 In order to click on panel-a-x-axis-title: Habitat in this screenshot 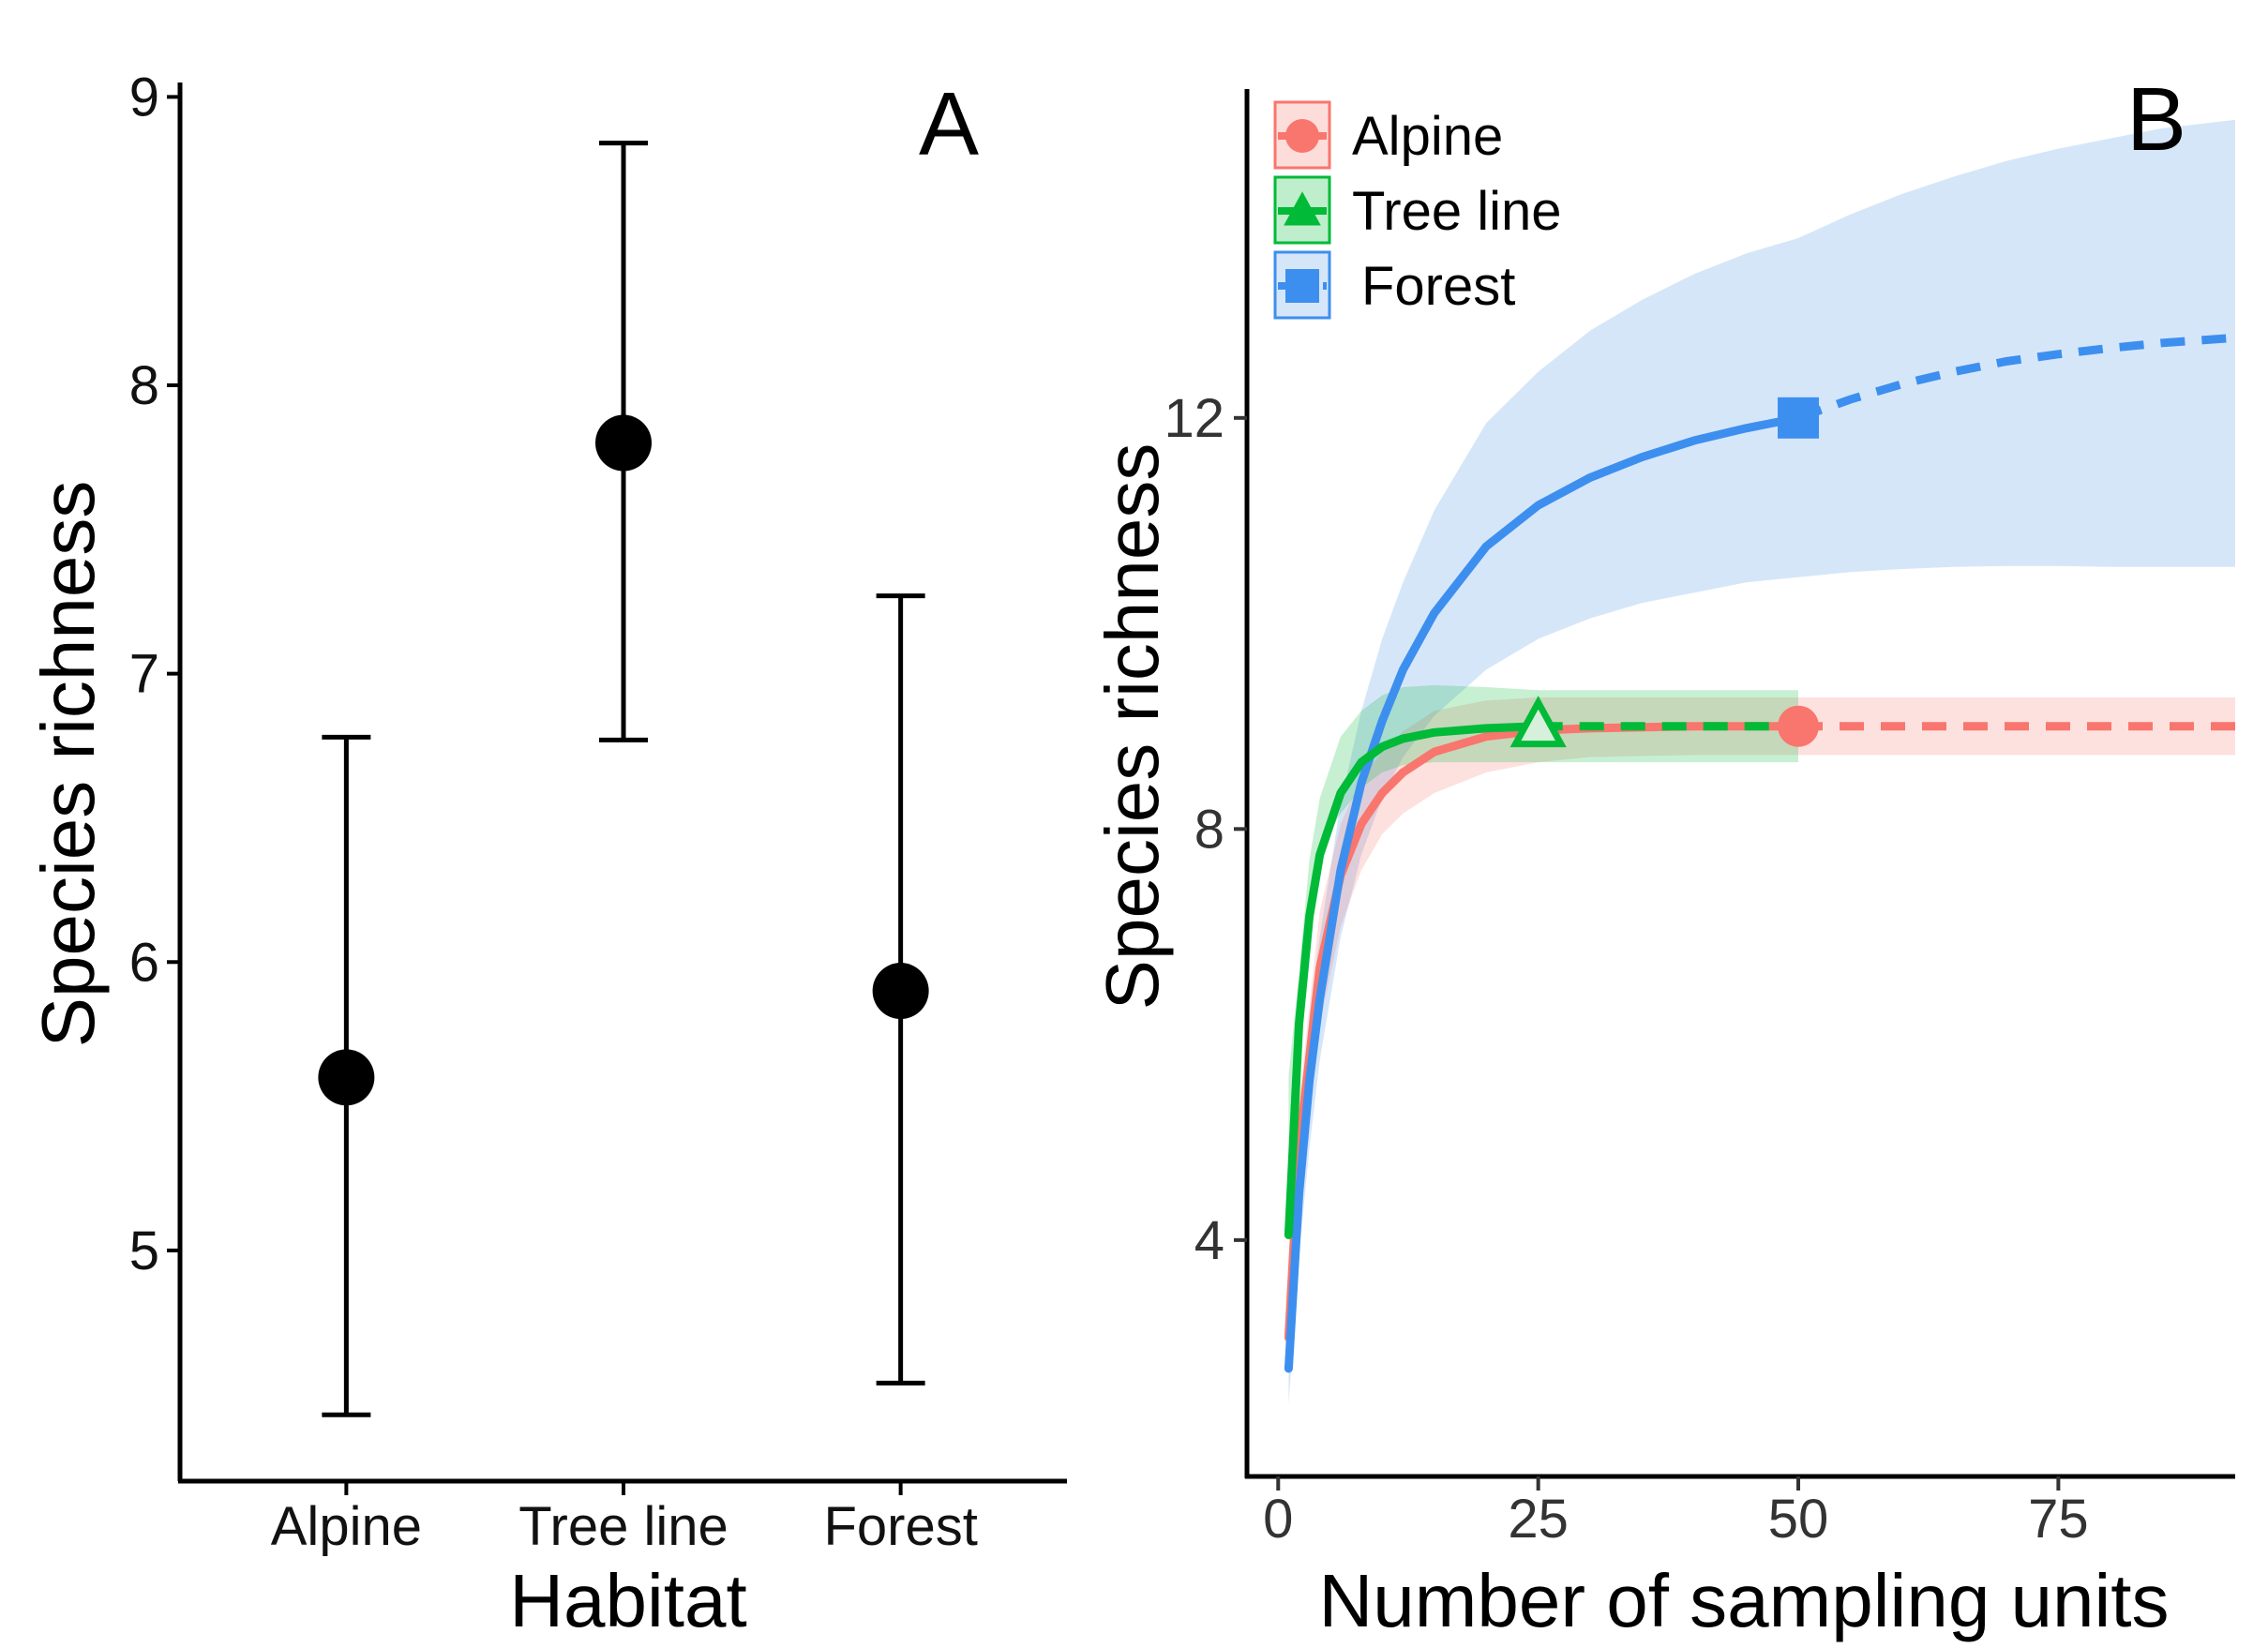, I will do `click(627, 1600)`.